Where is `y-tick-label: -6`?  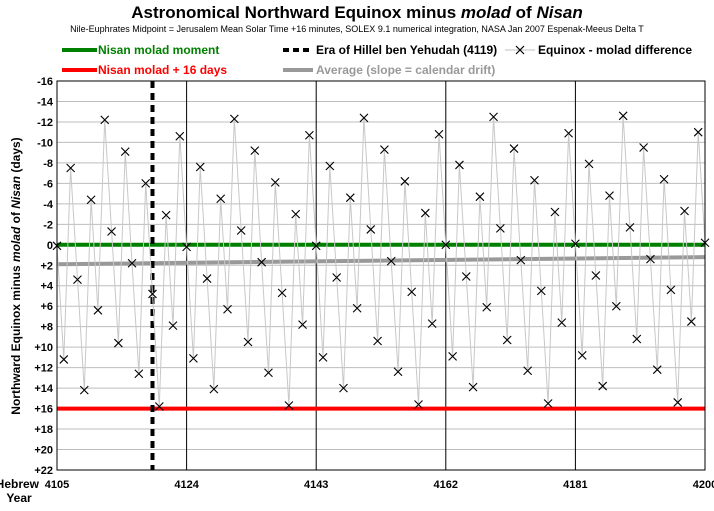
y-tick-label: -6 is located at coordinates (48, 184).